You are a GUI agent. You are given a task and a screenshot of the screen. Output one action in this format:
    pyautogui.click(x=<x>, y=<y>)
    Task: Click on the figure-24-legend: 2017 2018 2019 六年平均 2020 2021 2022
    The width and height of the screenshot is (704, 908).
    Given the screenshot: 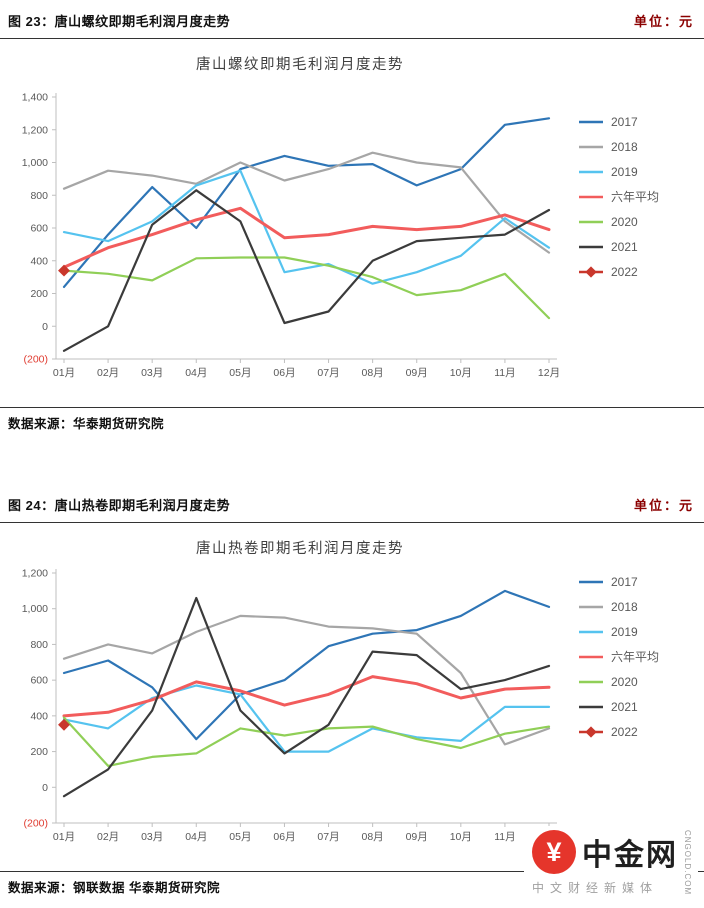 What is the action you would take?
    pyautogui.click(x=618, y=656)
    